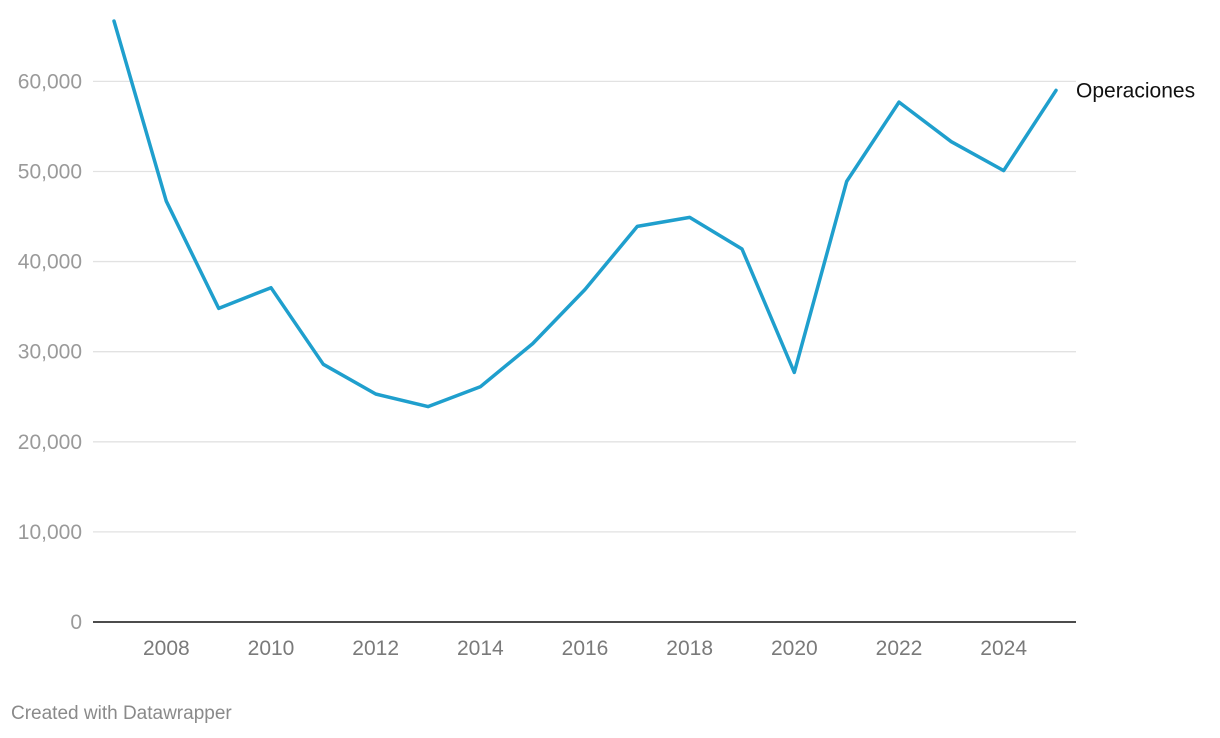 This screenshot has width=1220, height=738. I want to click on series-label: Operaciones, so click(1135, 90).